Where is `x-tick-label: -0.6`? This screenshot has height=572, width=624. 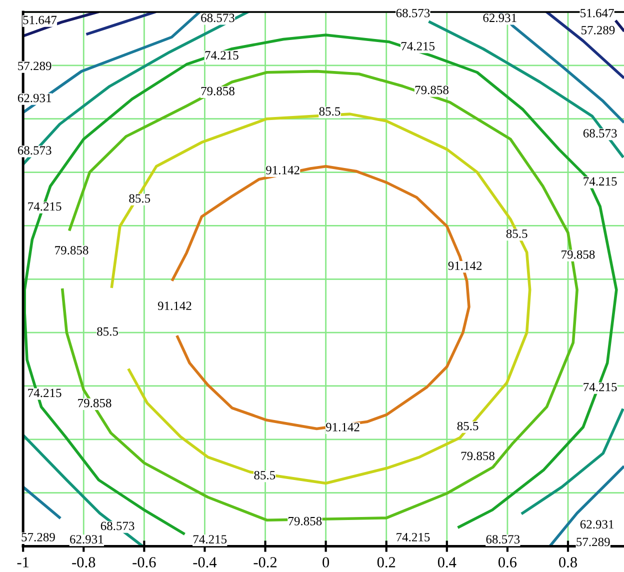 x-tick-label: -0.6 is located at coordinates (144, 562).